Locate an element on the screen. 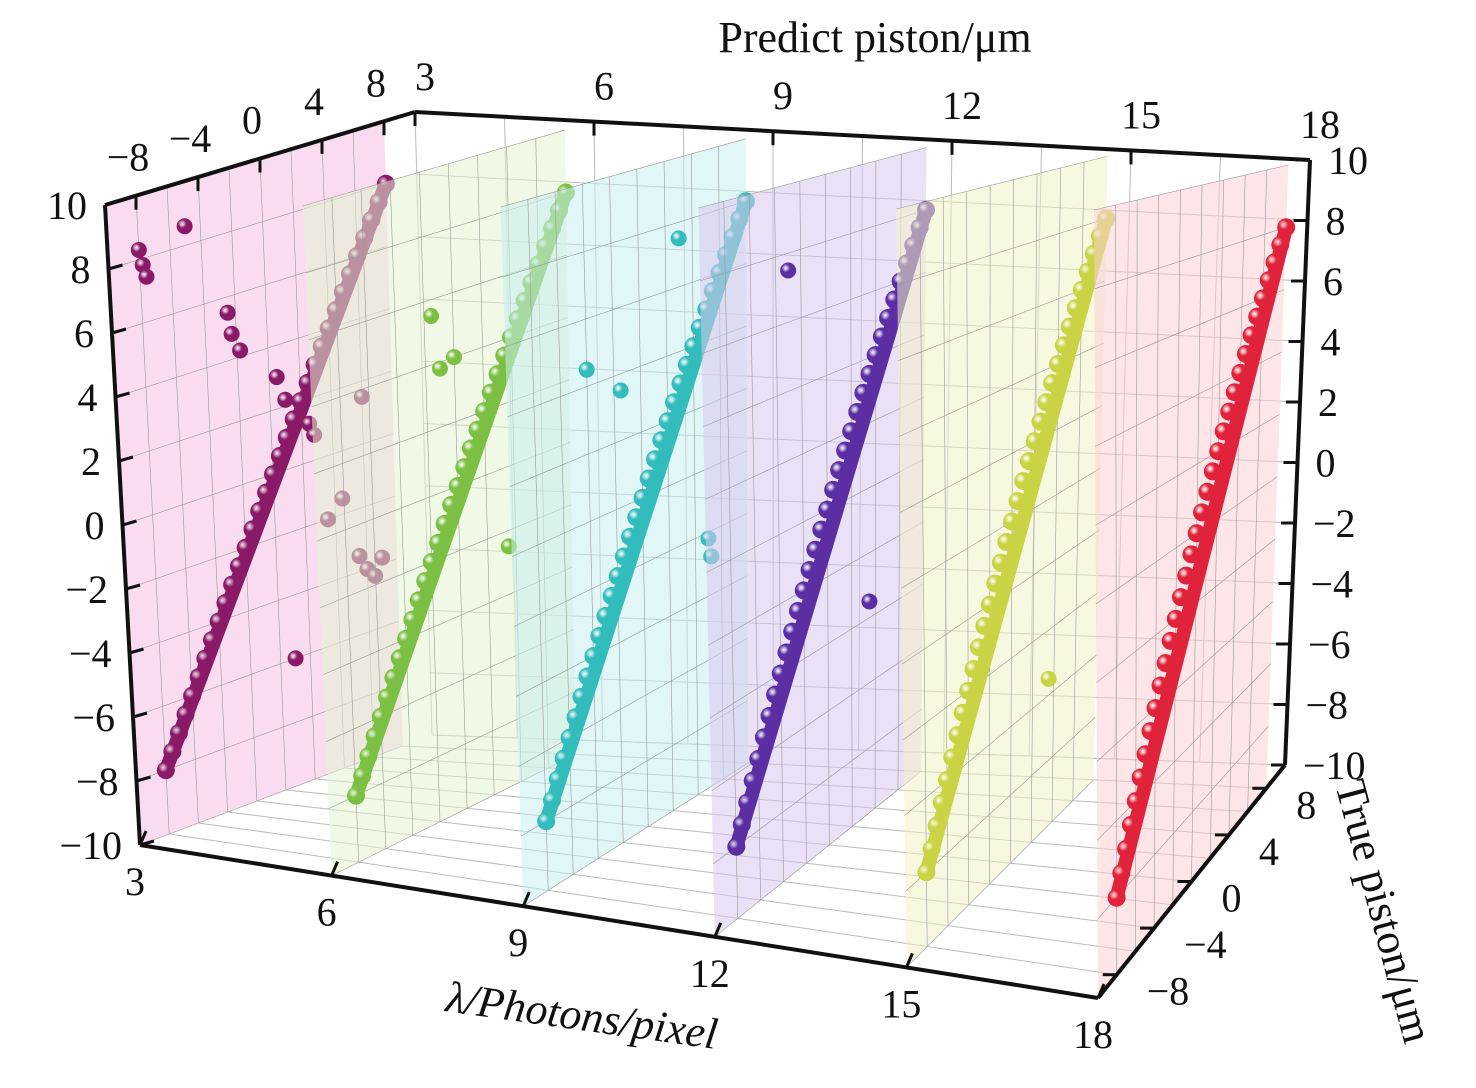 This screenshot has width=1476, height=1088. axis-line is located at coordinates (619, 921).